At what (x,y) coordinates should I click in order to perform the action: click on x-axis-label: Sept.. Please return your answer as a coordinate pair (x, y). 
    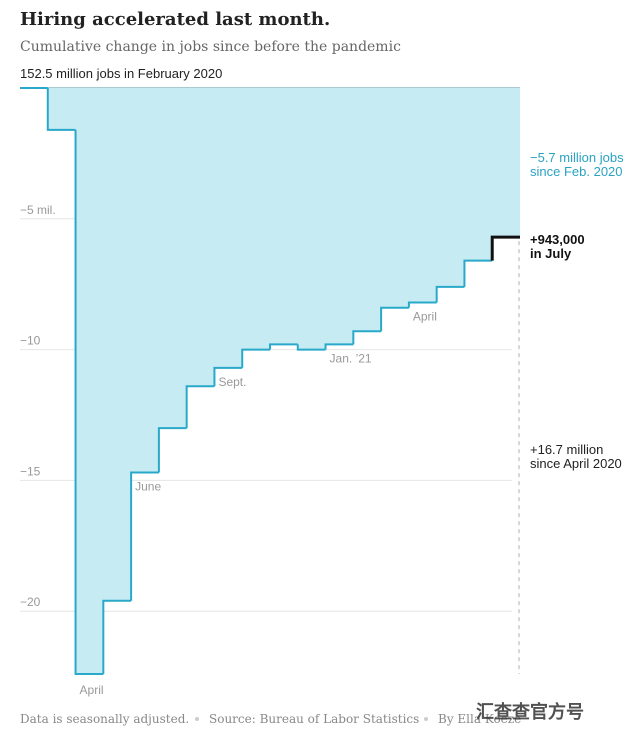
    Looking at the image, I should click on (232, 382).